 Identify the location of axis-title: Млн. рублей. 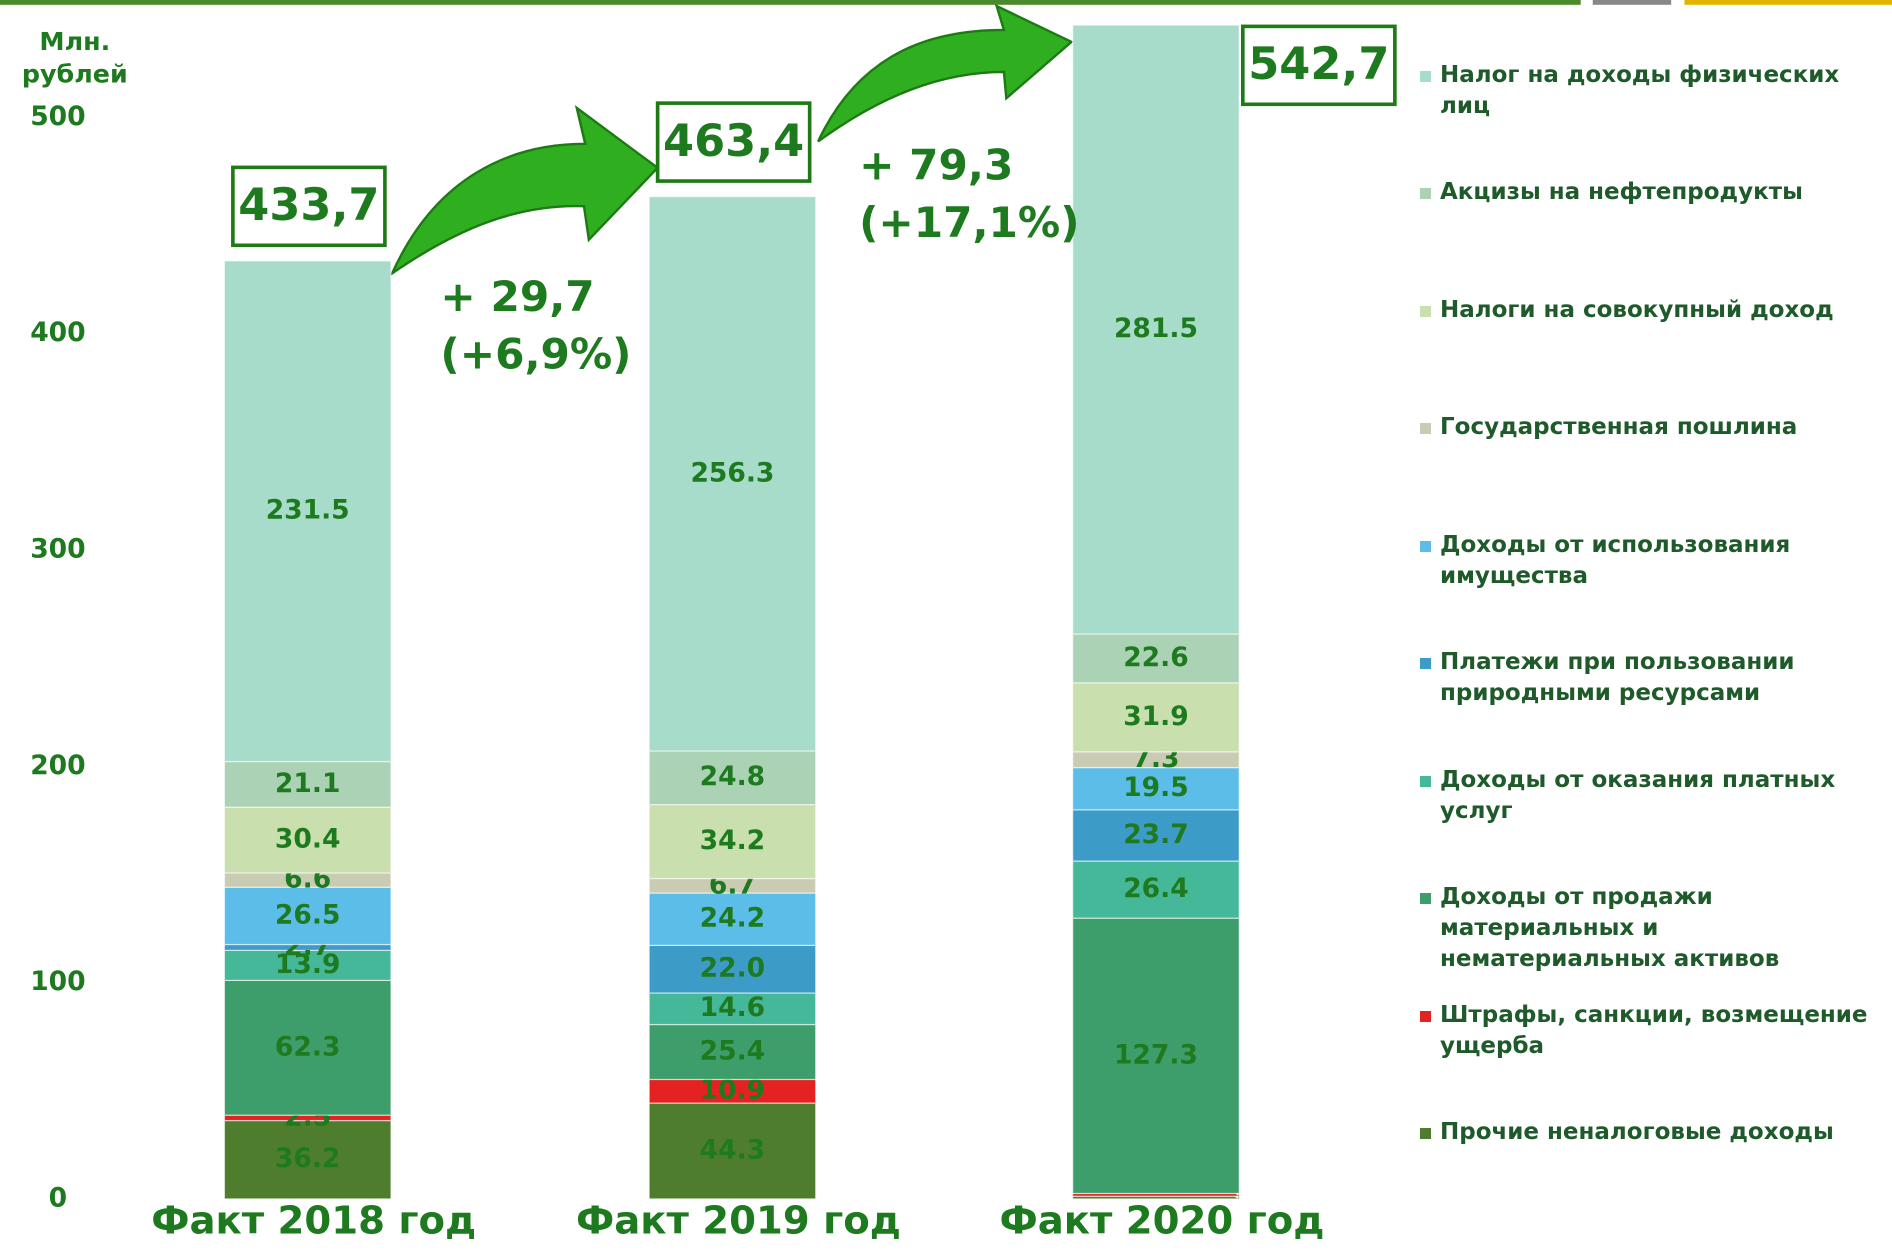
(75, 57).